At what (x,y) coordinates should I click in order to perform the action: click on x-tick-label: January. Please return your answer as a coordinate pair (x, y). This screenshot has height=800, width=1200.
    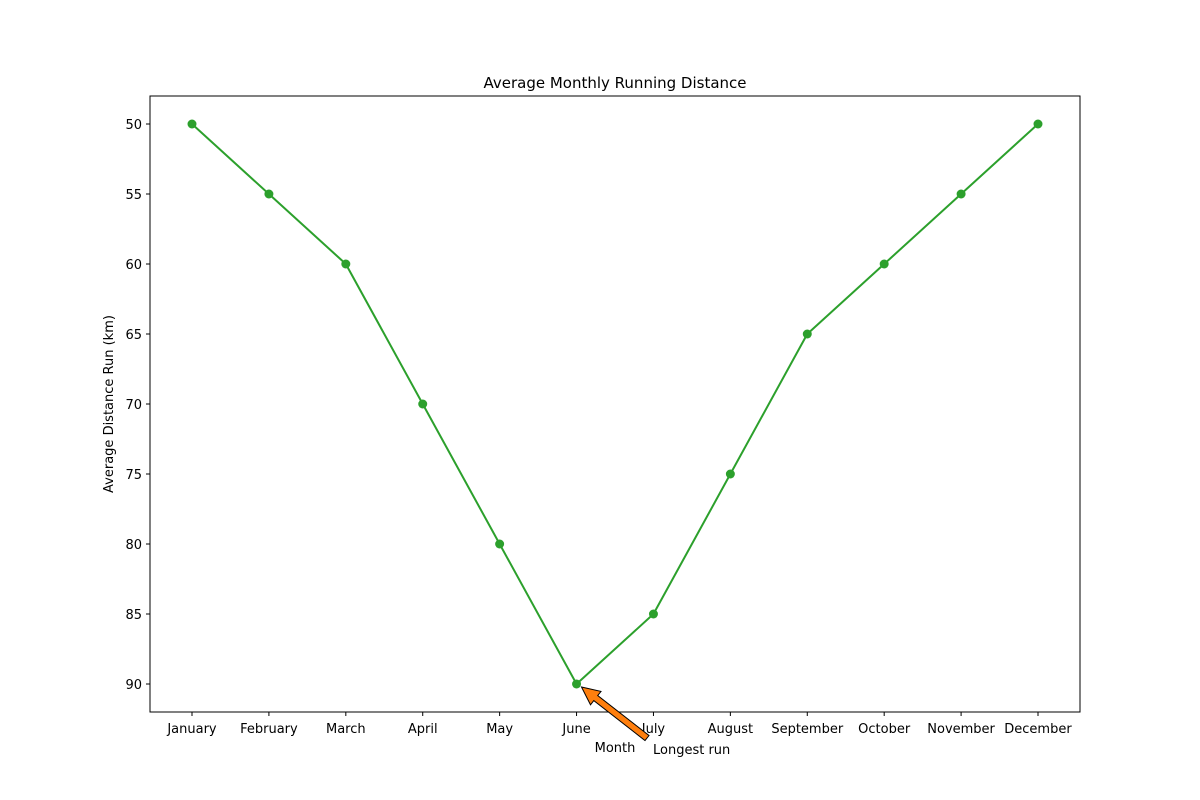
    Looking at the image, I should click on (191, 729).